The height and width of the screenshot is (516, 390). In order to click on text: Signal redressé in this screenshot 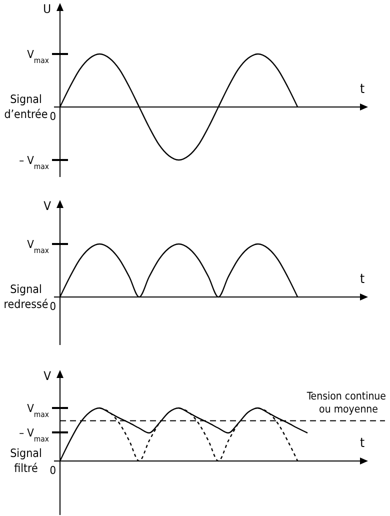, I will do `click(26, 296)`.